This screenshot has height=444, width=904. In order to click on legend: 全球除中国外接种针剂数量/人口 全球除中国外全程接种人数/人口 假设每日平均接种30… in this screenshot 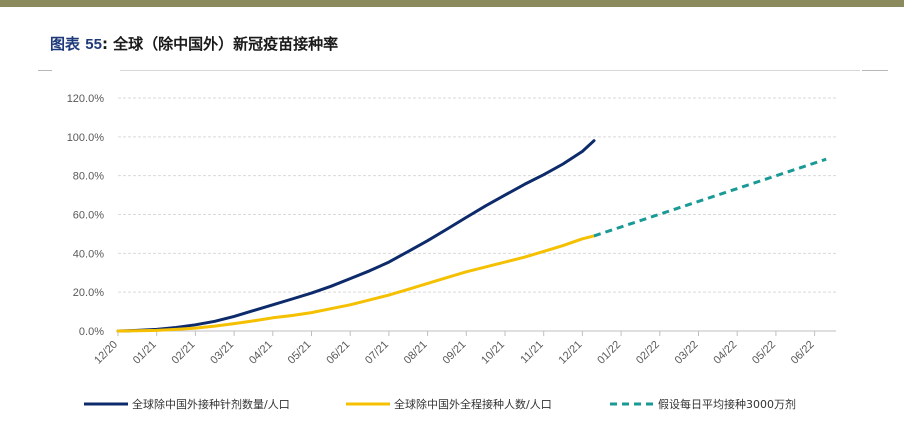, I will do `click(440, 404)`.